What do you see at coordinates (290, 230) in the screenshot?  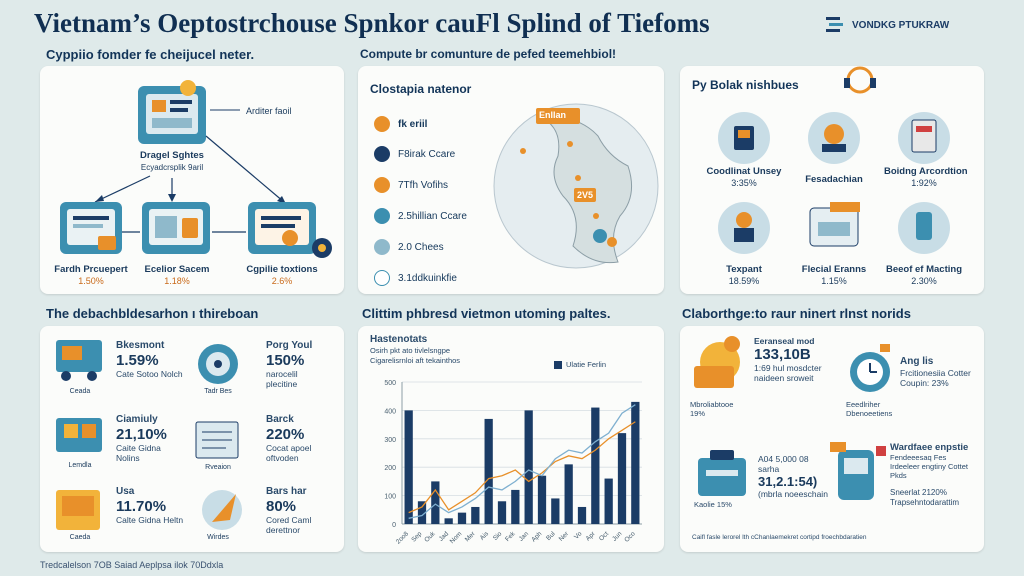 I see `right-node-icon` at bounding box center [290, 230].